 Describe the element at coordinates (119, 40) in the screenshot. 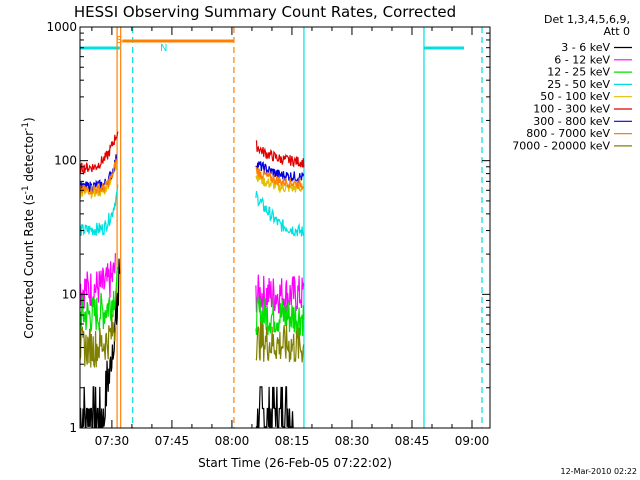

I see `saa-label: S` at that location.